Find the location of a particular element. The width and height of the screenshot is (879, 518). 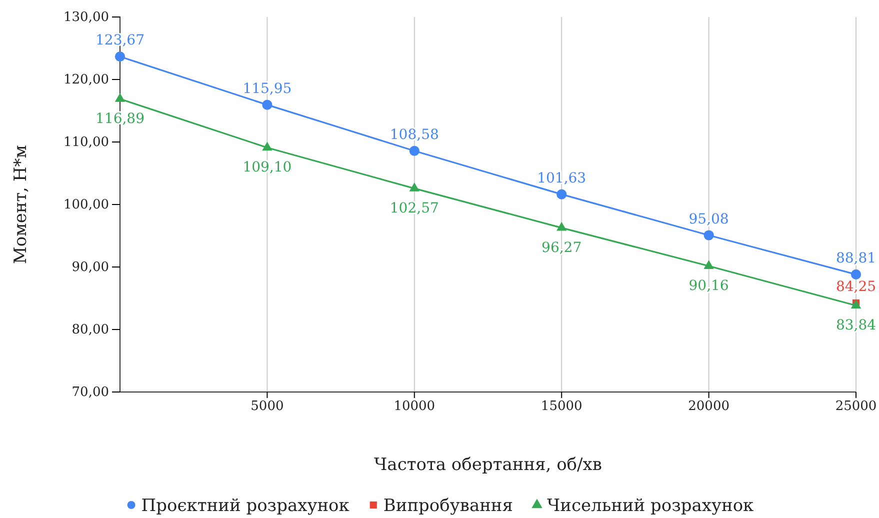

data-label: 84,25 is located at coordinates (856, 286).